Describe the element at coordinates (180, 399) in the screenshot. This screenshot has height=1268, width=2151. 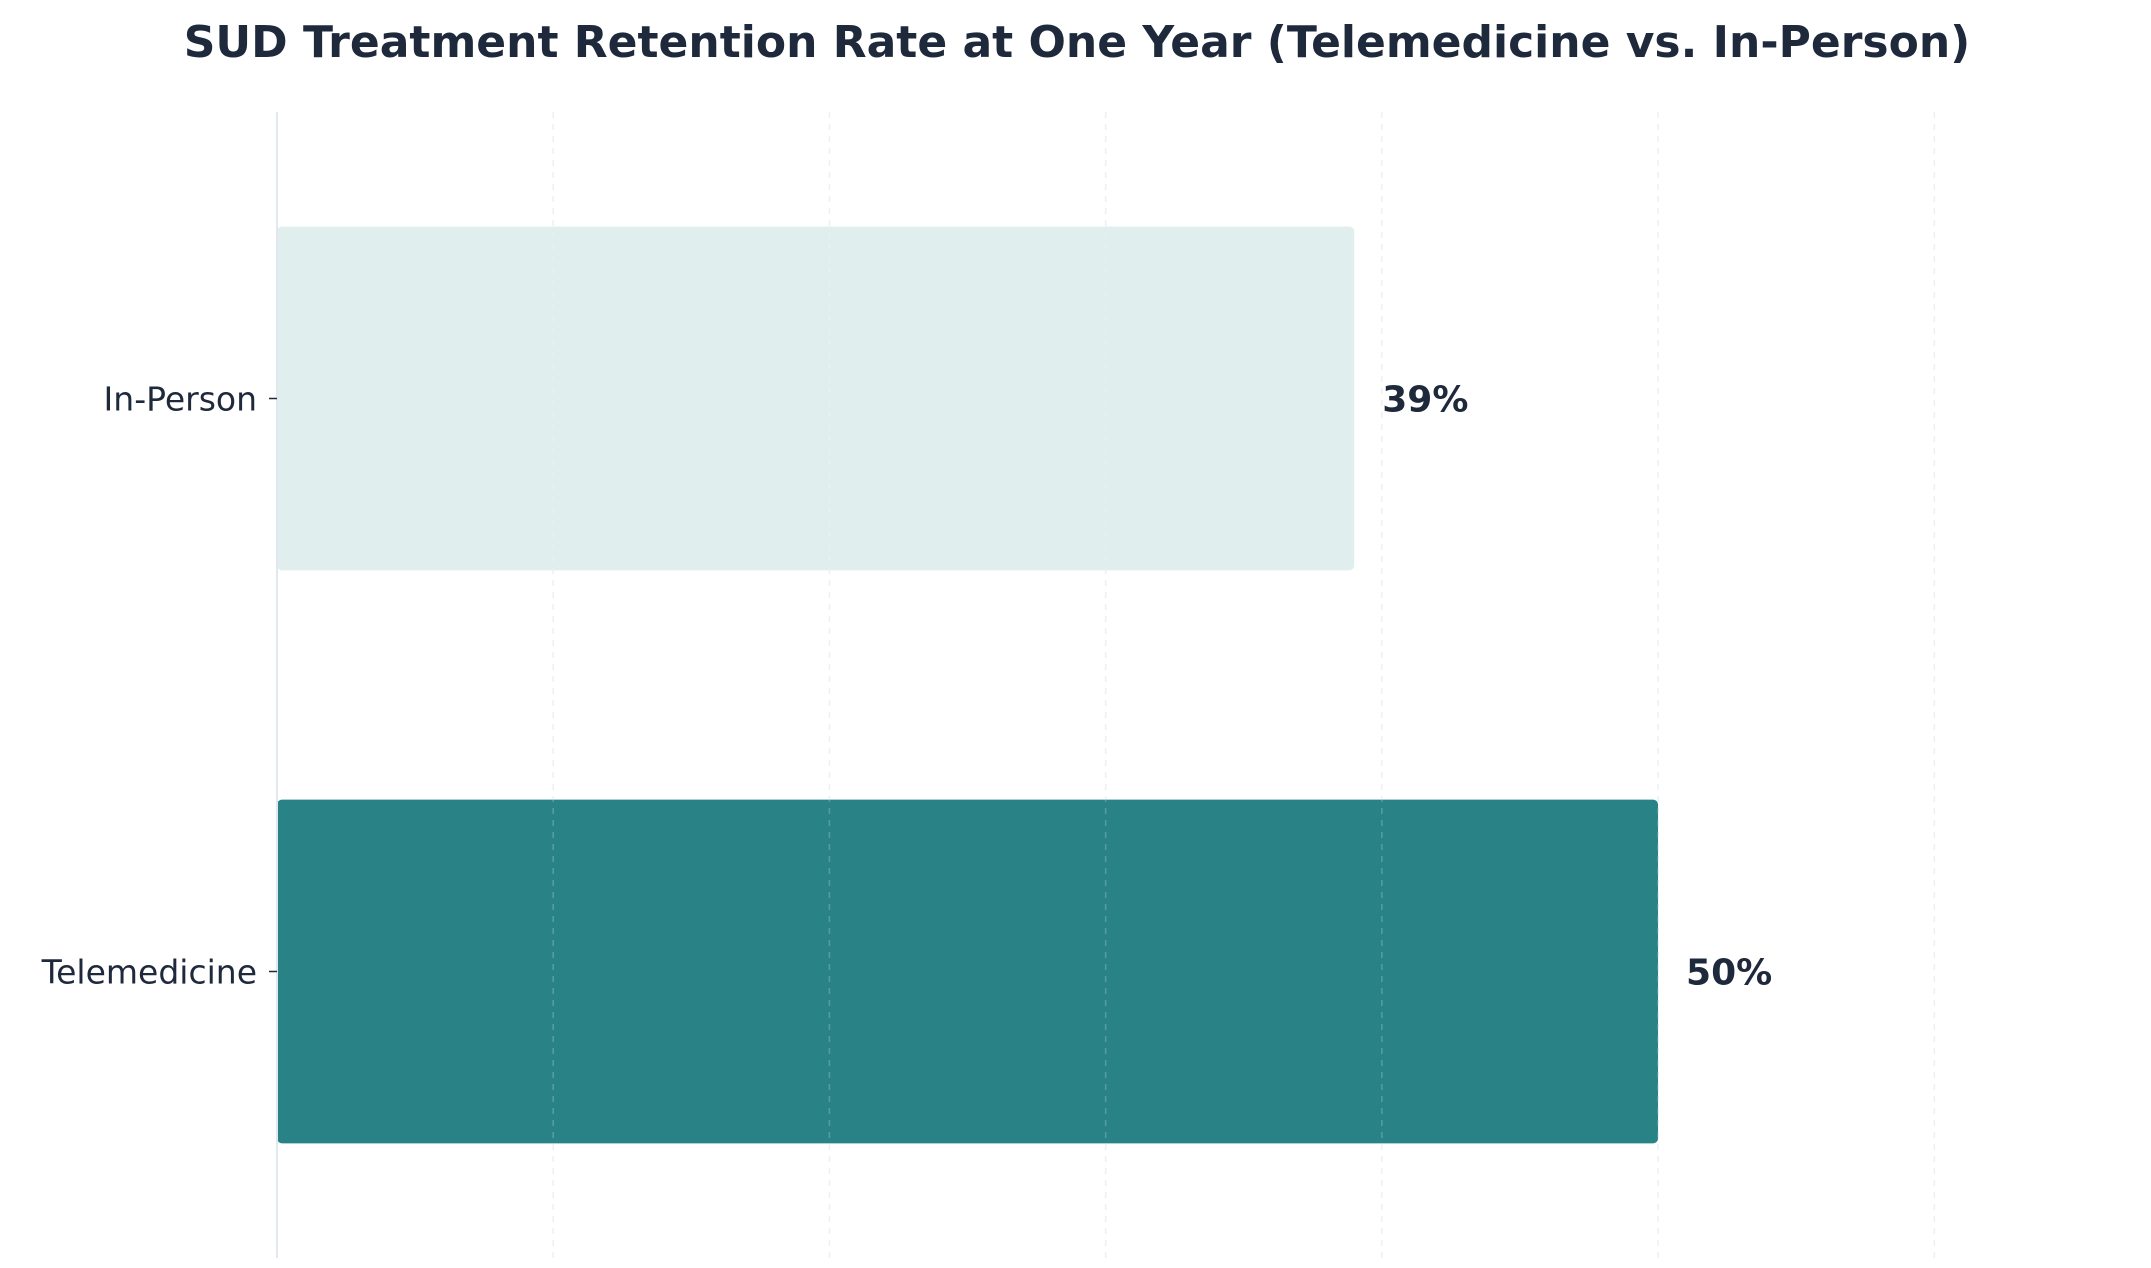
I see `y-tick-label: In-Person` at that location.